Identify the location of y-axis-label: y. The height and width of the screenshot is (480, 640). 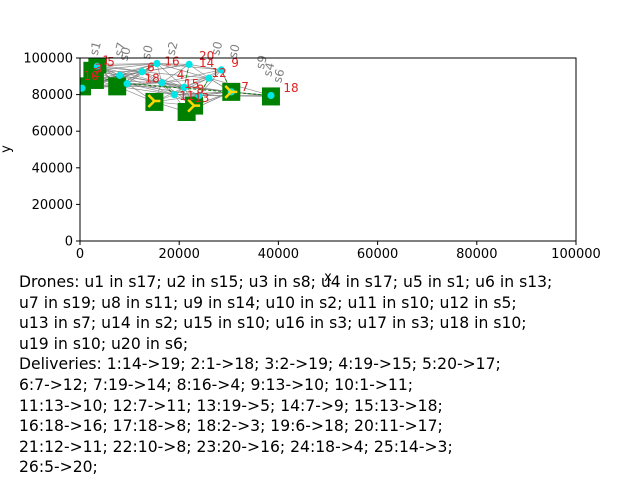
(7, 149).